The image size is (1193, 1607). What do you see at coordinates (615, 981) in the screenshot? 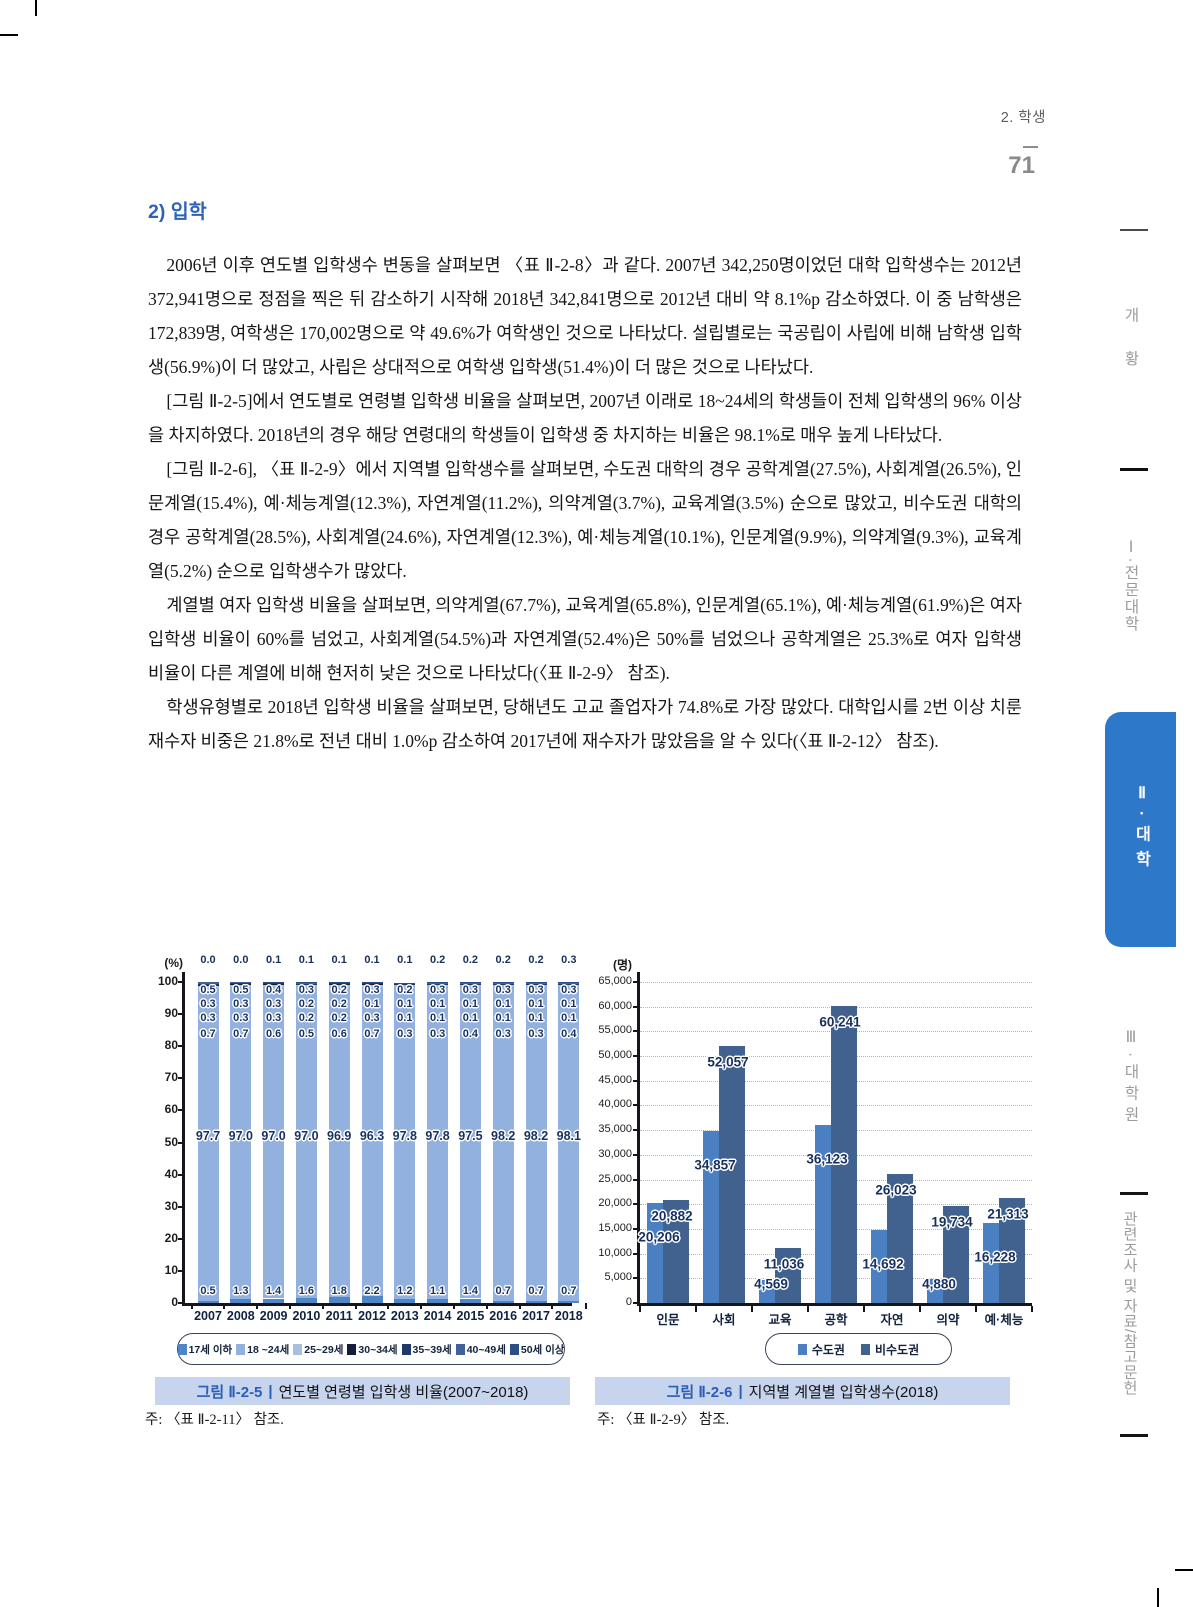
I see `y-axis-tick-label: 65,000` at bounding box center [615, 981].